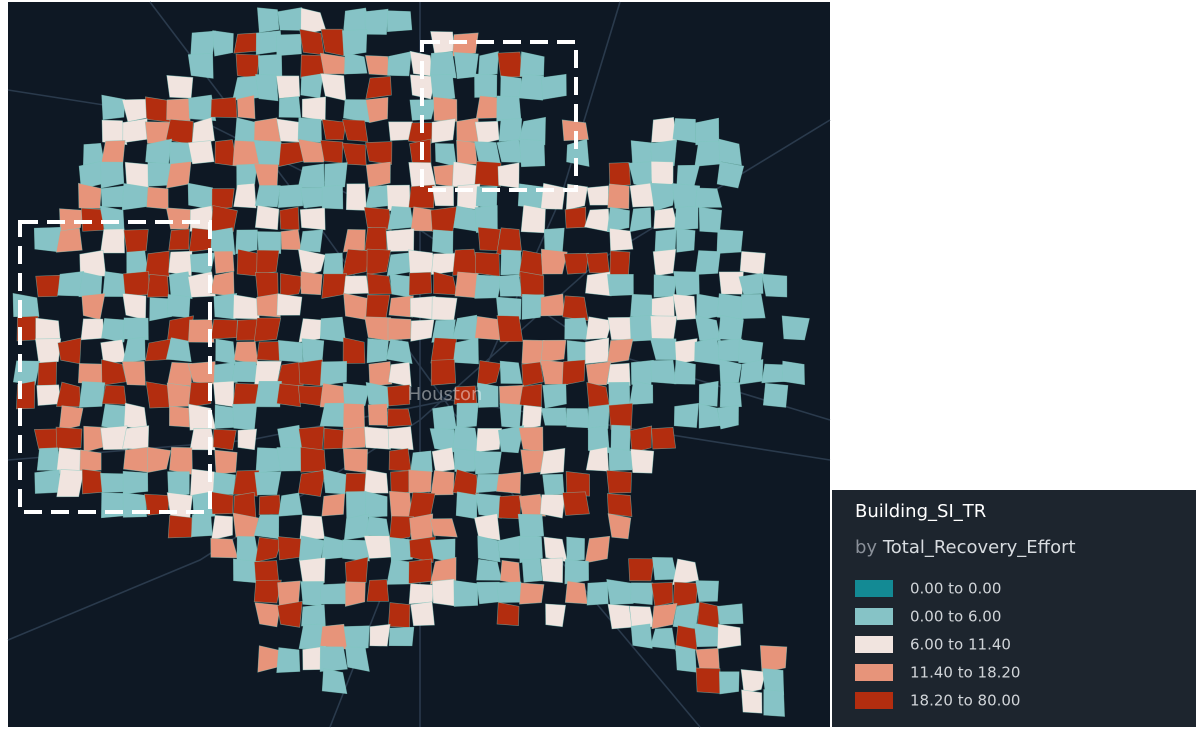  Describe the element at coordinates (866, 547) in the screenshot. I see `legend-by: by` at that location.